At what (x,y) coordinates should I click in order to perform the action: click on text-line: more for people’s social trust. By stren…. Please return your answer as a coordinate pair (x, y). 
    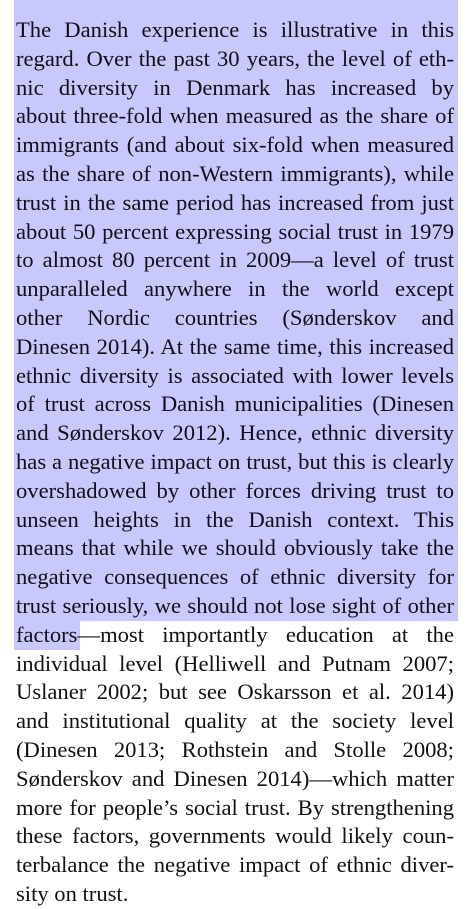
    Looking at the image, I should click on (235, 807).